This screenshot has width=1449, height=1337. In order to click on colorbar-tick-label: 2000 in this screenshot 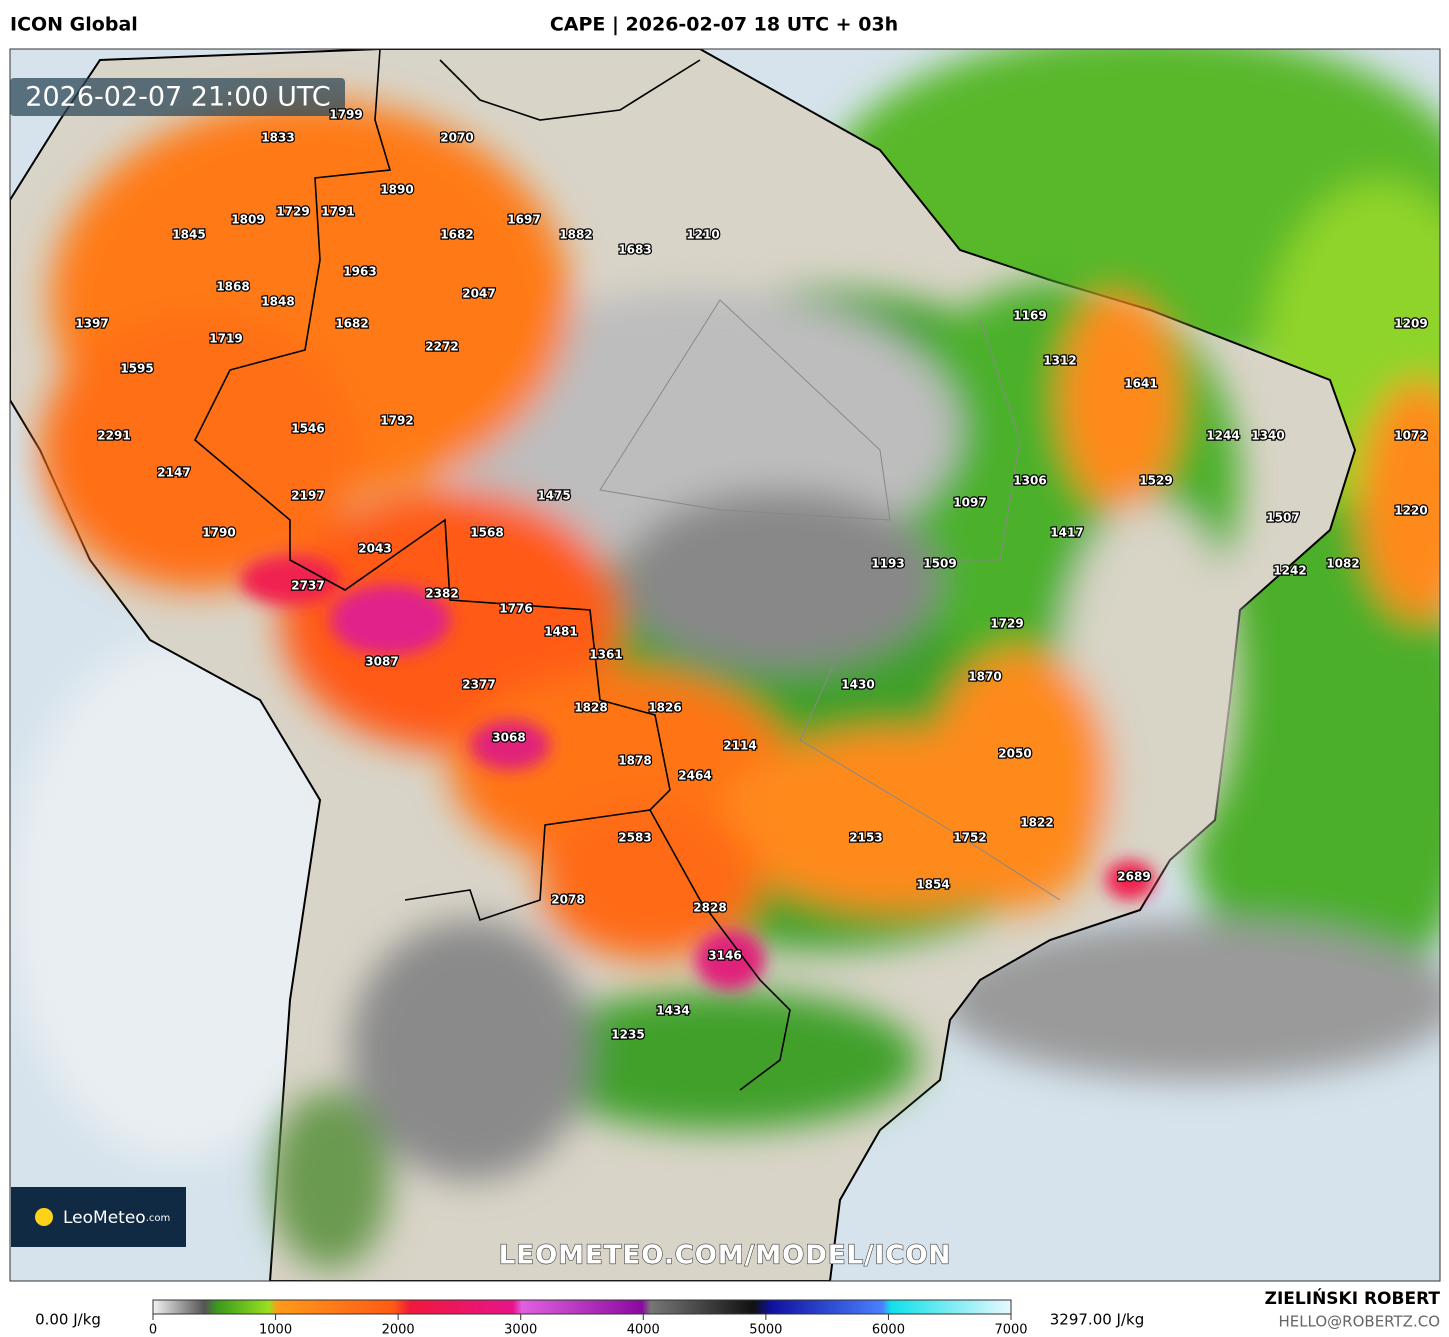, I will do `click(398, 1330)`.